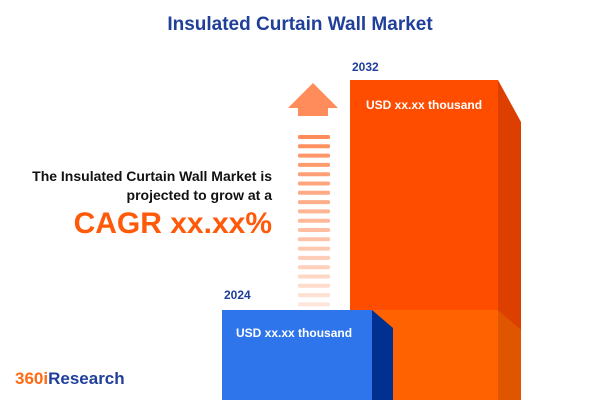 This screenshot has height=400, width=600. What do you see at coordinates (307, 355) in the screenshot?
I see `bar-2024` at bounding box center [307, 355].